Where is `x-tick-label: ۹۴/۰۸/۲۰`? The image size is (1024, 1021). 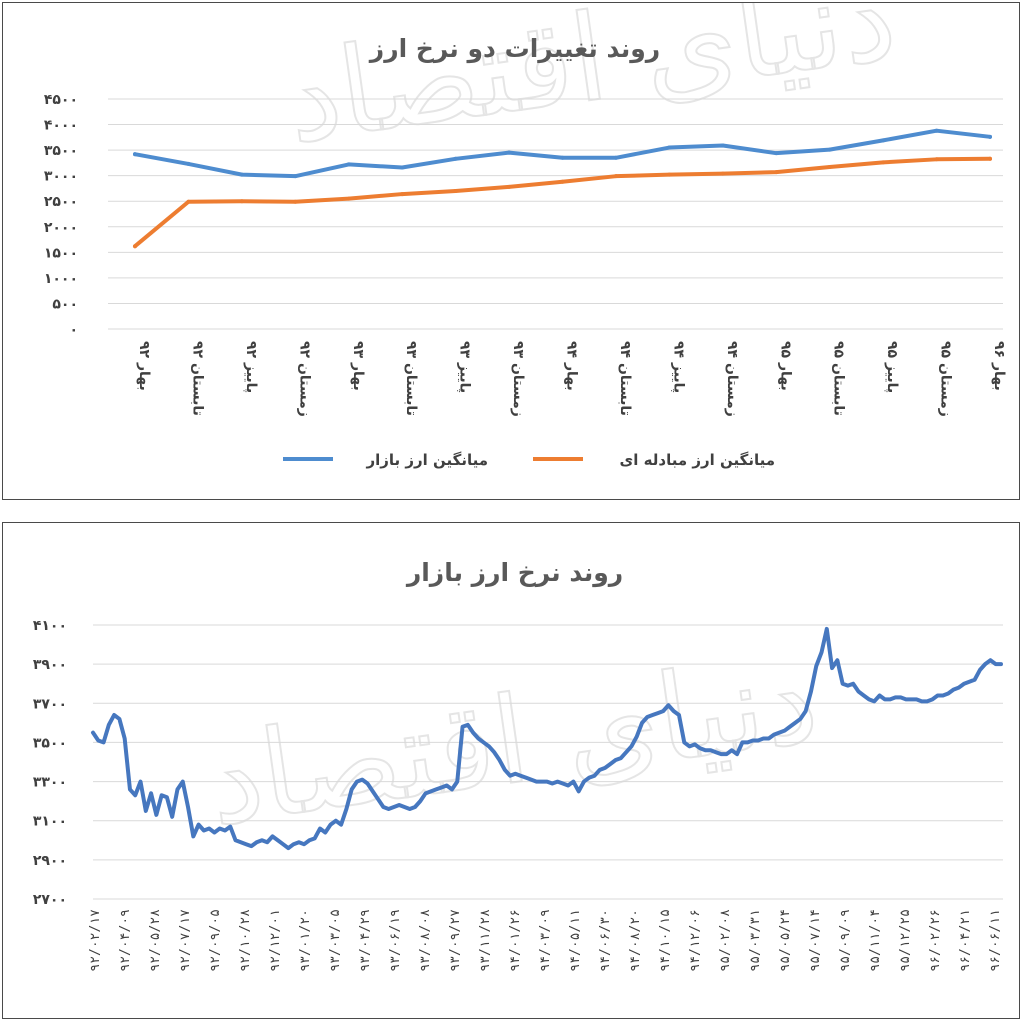
x-tick-label: ۹۴/۰۸/۲۰ is located at coordinates (635, 940).